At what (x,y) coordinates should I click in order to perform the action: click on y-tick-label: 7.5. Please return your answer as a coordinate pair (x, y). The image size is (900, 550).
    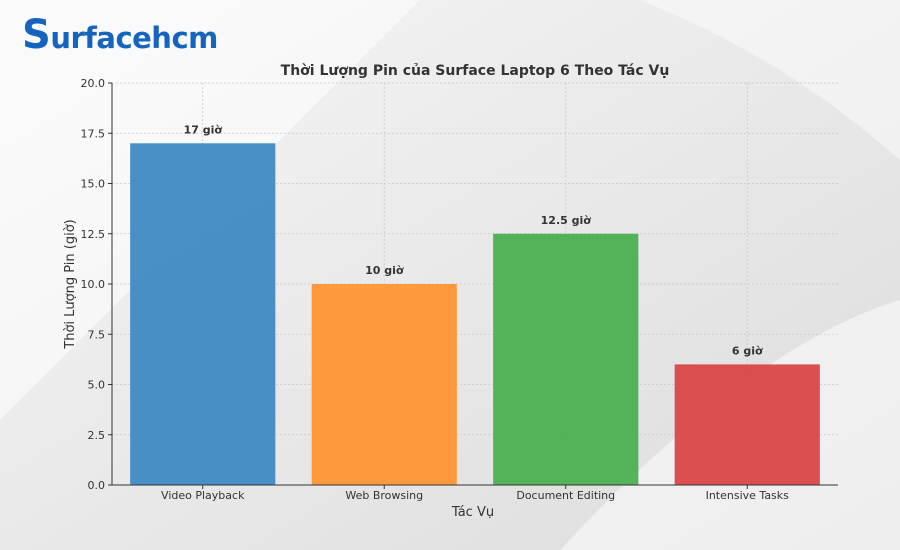
    Looking at the image, I should click on (97, 334).